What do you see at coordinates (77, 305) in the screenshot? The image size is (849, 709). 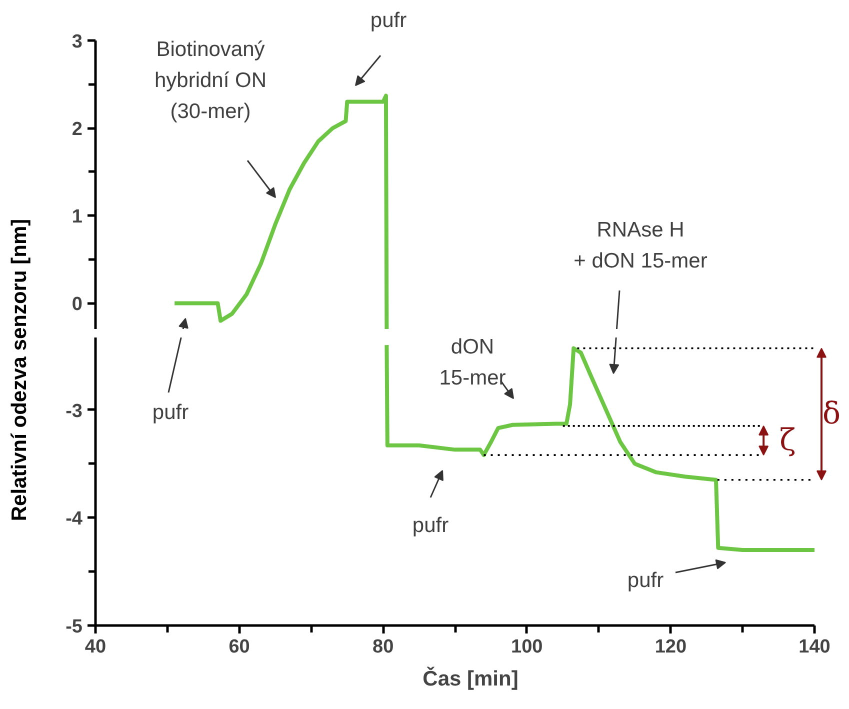 I see `y-tick-label: 0` at bounding box center [77, 305].